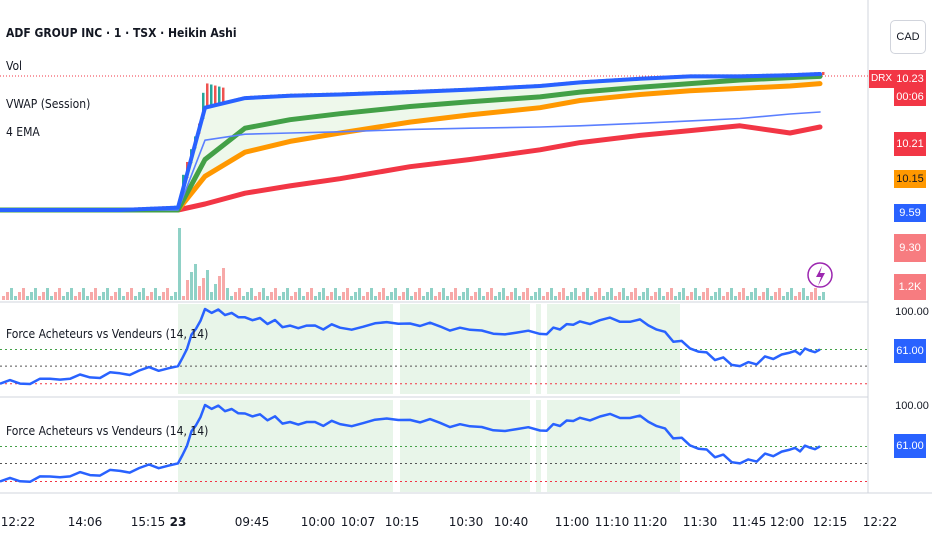  Describe the element at coordinates (910, 351) in the screenshot. I see `oscillator-current-value-1: 61.00` at that location.